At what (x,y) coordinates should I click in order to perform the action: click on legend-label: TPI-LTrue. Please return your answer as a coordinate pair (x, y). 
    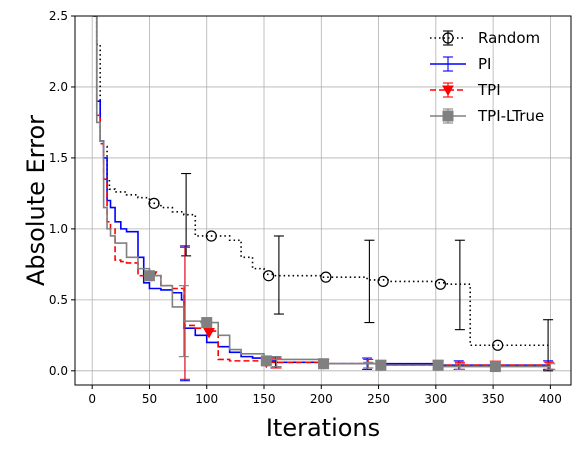
    Looking at the image, I should click on (510, 116).